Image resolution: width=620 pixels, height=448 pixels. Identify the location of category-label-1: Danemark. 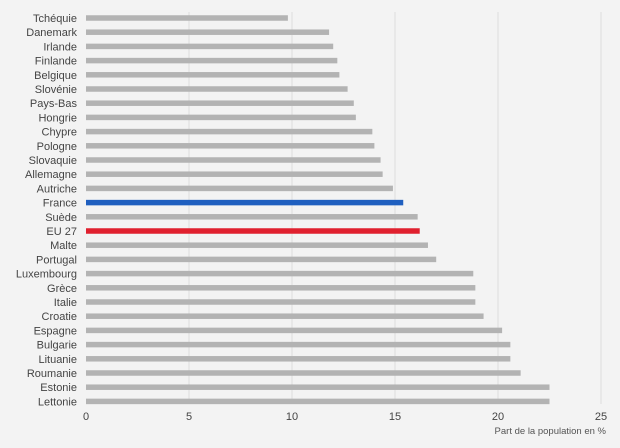
(51, 33).